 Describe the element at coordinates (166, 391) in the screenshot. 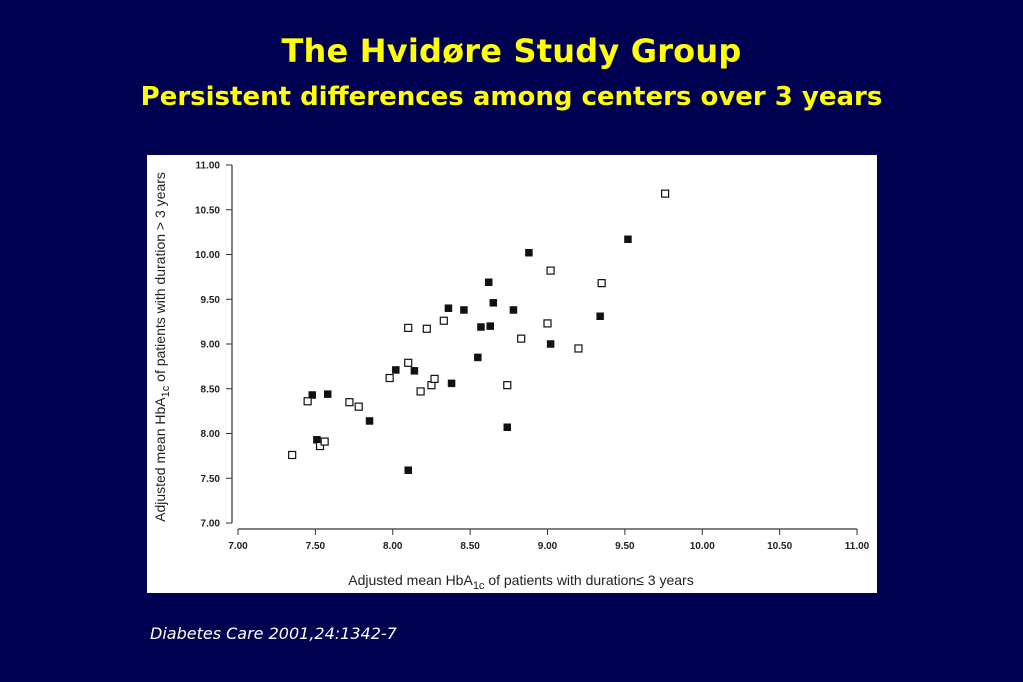

I see `y-axis-label-subscript: 1c` at that location.